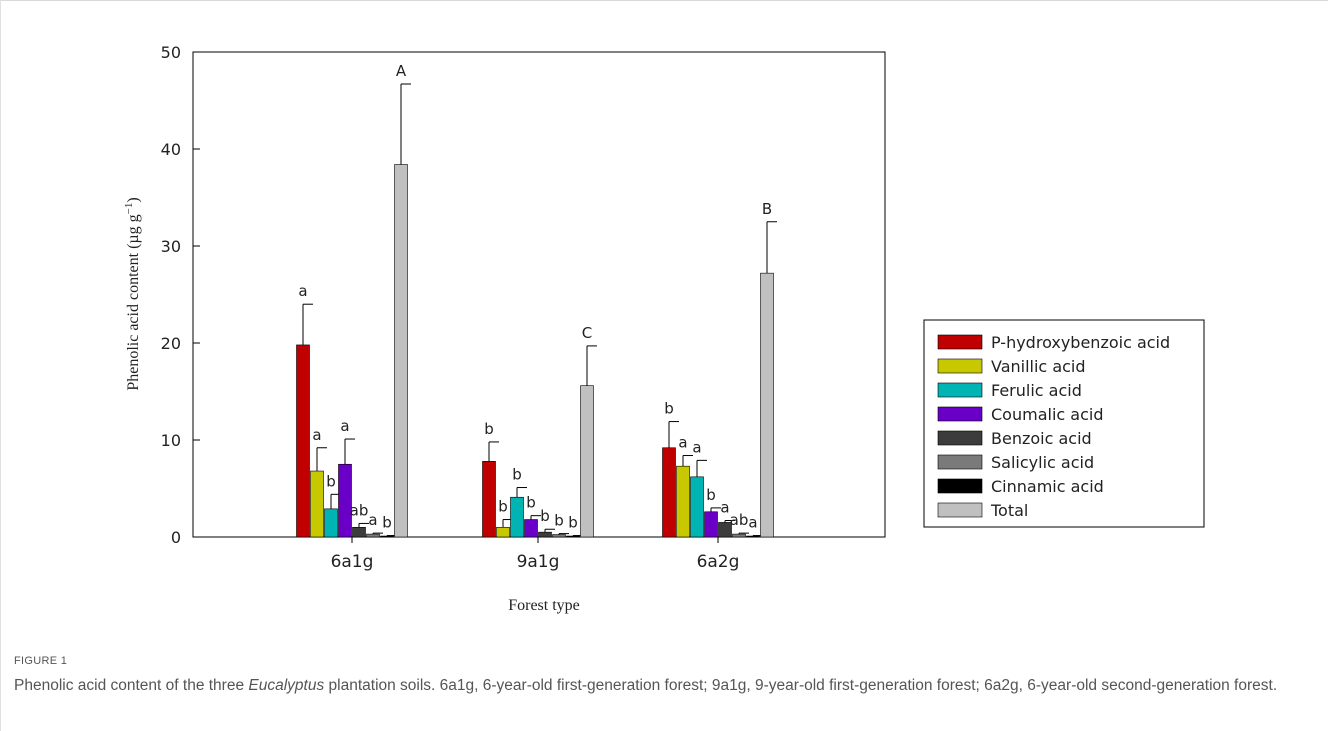 This screenshot has width=1328, height=731. I want to click on frame-border-top, so click(664, 0).